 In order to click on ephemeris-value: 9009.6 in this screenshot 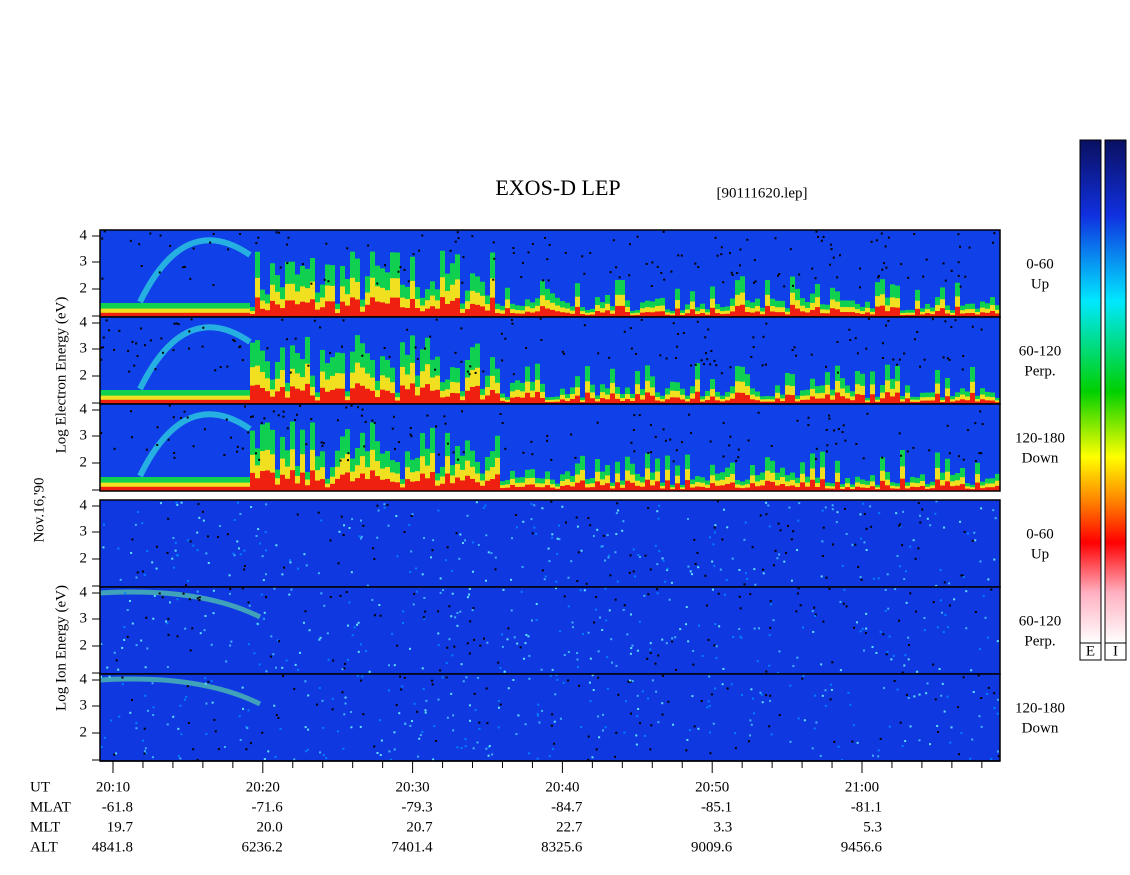, I will do `click(712, 847)`.